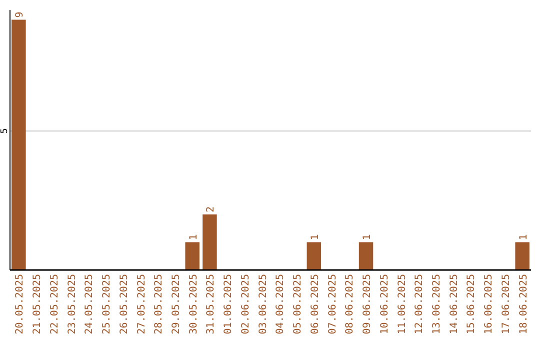 The image size is (540, 340). I want to click on x-tick-label: 29.05.2025, so click(176, 304).